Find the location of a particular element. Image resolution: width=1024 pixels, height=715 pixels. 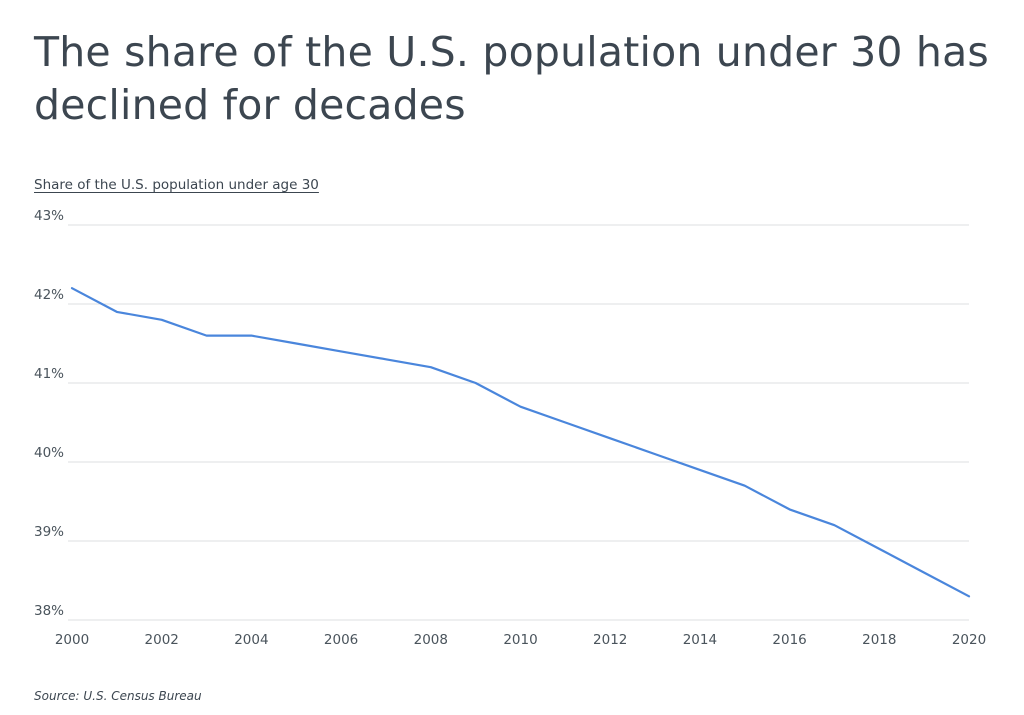

y-tick-label-38: 38% is located at coordinates (49, 611).